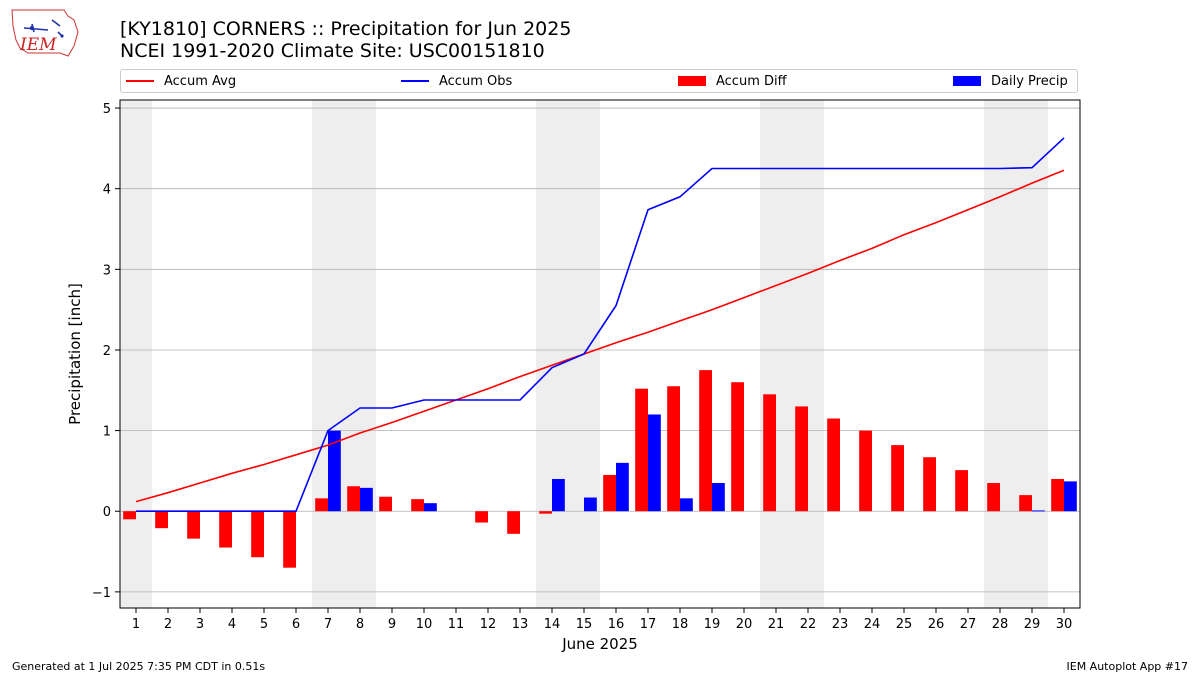  What do you see at coordinates (232, 624) in the screenshot?
I see `x-tick-label: 4` at bounding box center [232, 624].